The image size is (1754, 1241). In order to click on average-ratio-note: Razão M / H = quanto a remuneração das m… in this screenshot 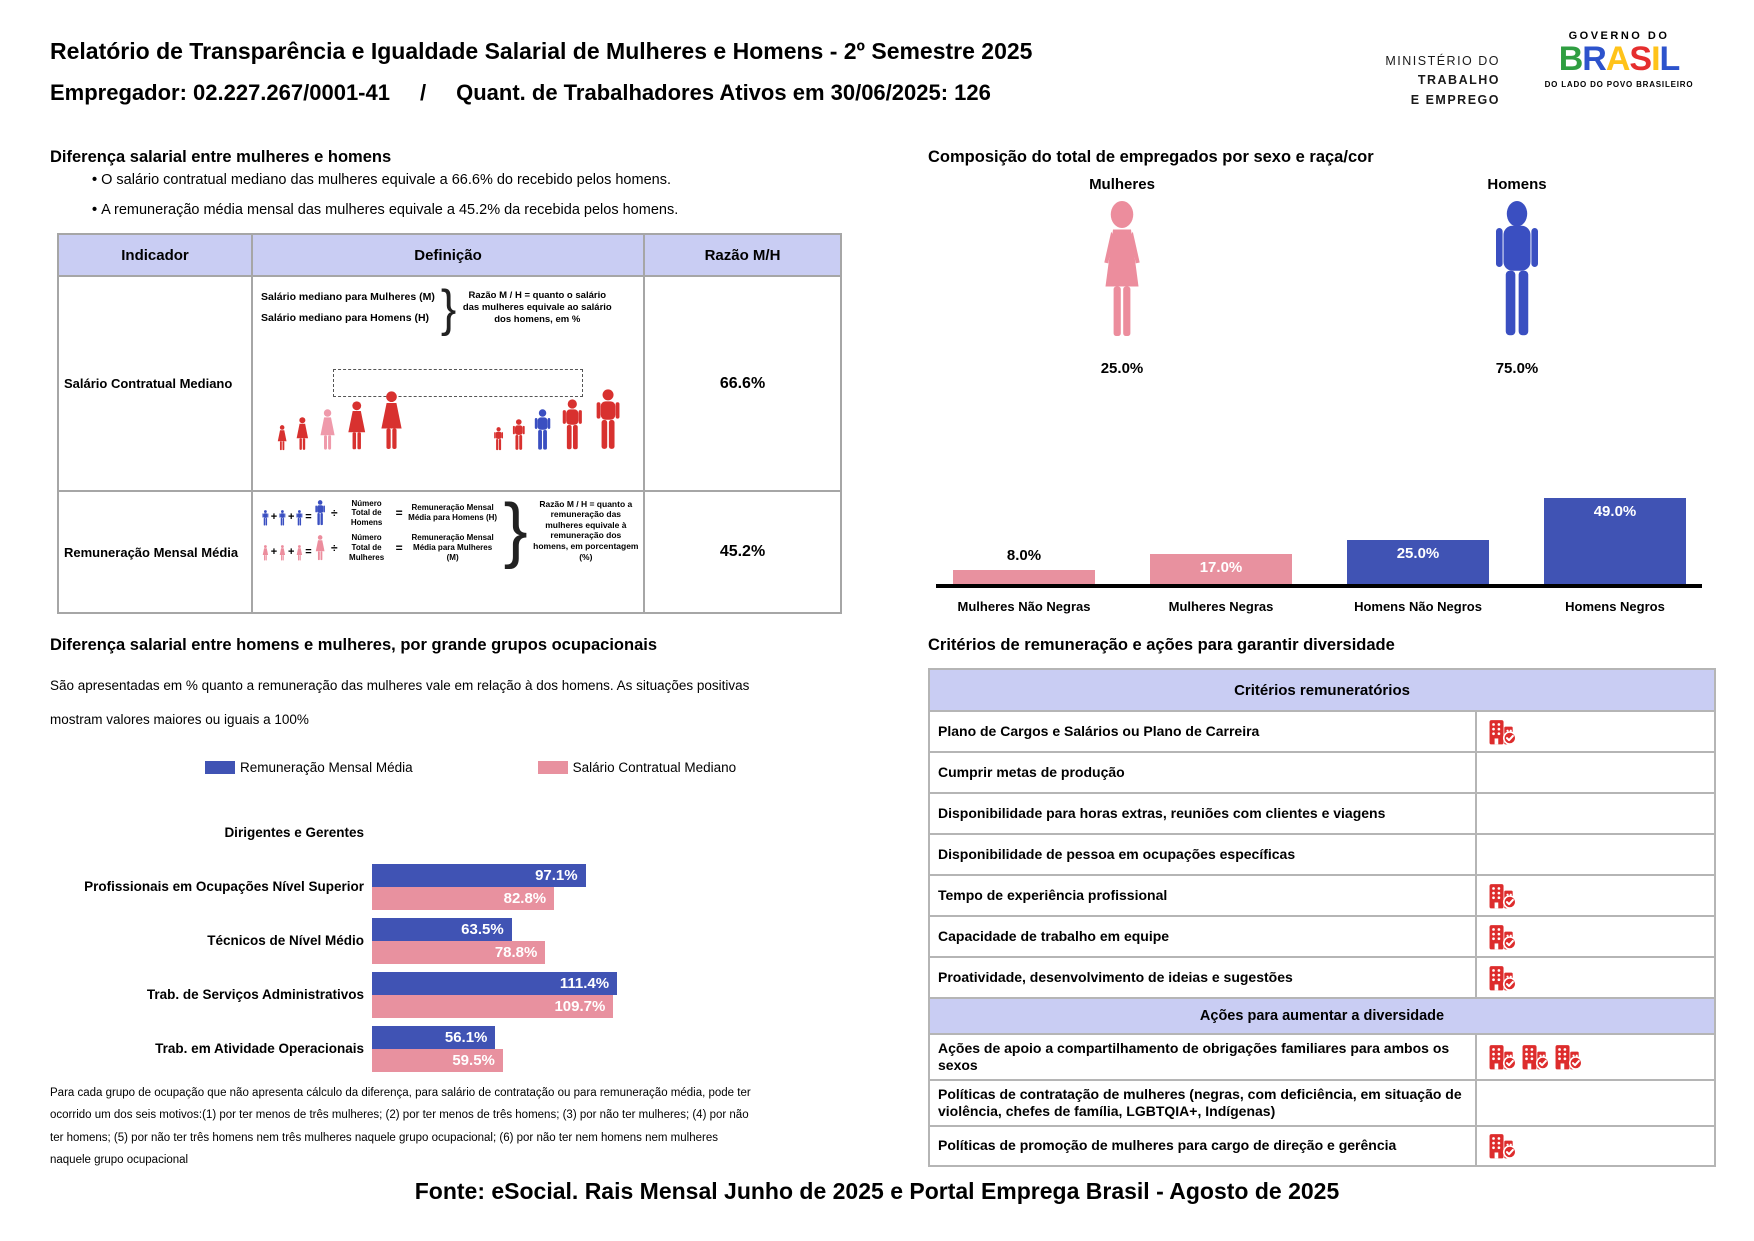, I will do `click(586, 530)`.